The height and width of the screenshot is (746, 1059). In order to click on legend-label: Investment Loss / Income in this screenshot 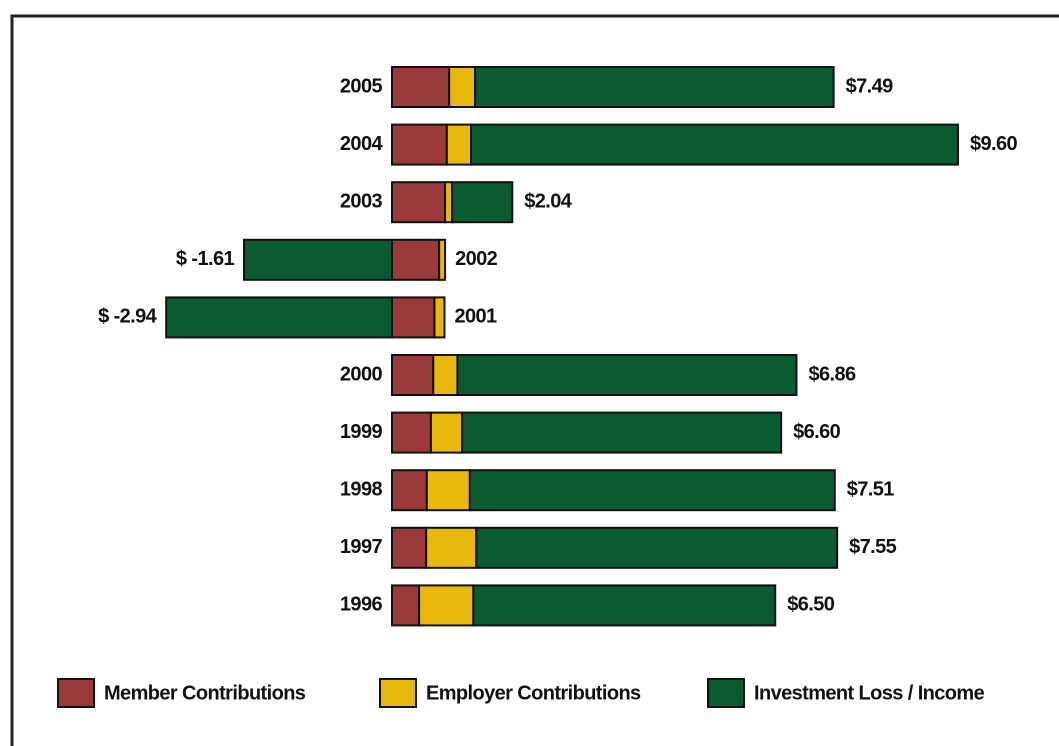, I will do `click(869, 693)`.